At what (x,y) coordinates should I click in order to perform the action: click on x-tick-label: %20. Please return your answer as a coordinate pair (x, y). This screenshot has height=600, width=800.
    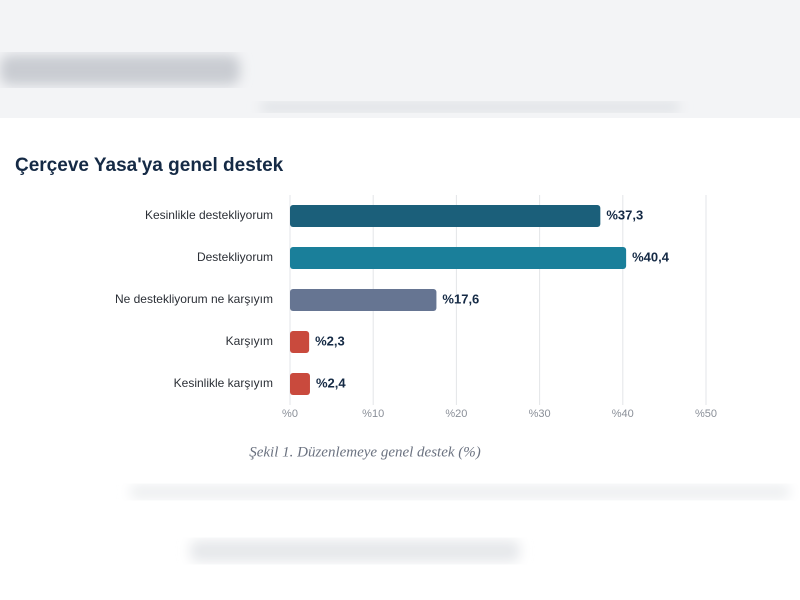
    Looking at the image, I should click on (456, 414).